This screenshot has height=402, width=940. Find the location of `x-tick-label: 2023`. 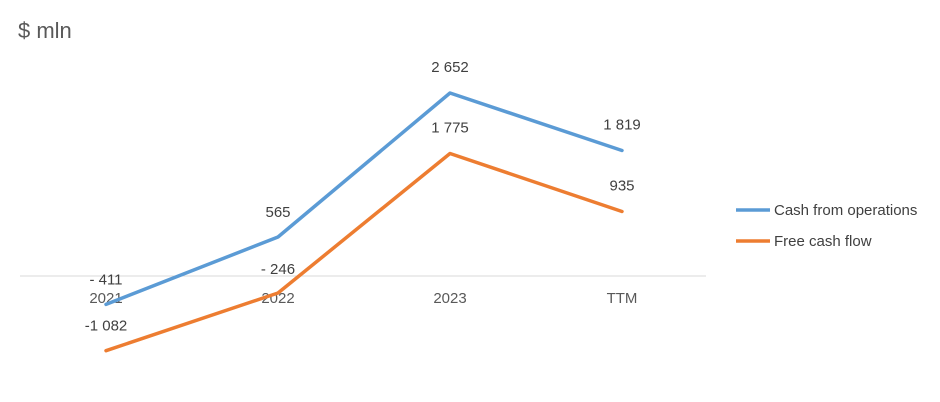

x-tick-label: 2023 is located at coordinates (449, 298).